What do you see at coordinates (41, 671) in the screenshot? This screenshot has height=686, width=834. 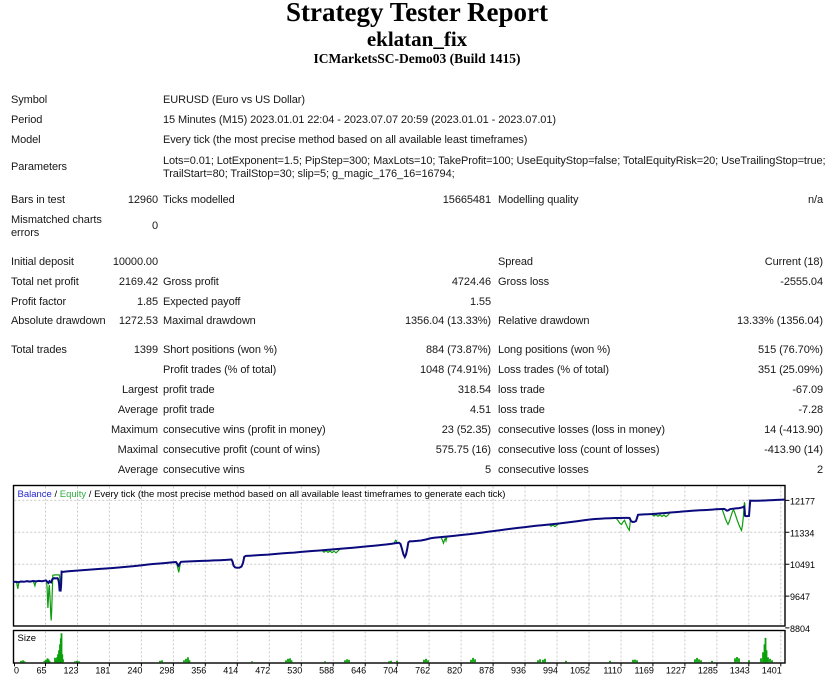 I see `svg-text: 65` at bounding box center [41, 671].